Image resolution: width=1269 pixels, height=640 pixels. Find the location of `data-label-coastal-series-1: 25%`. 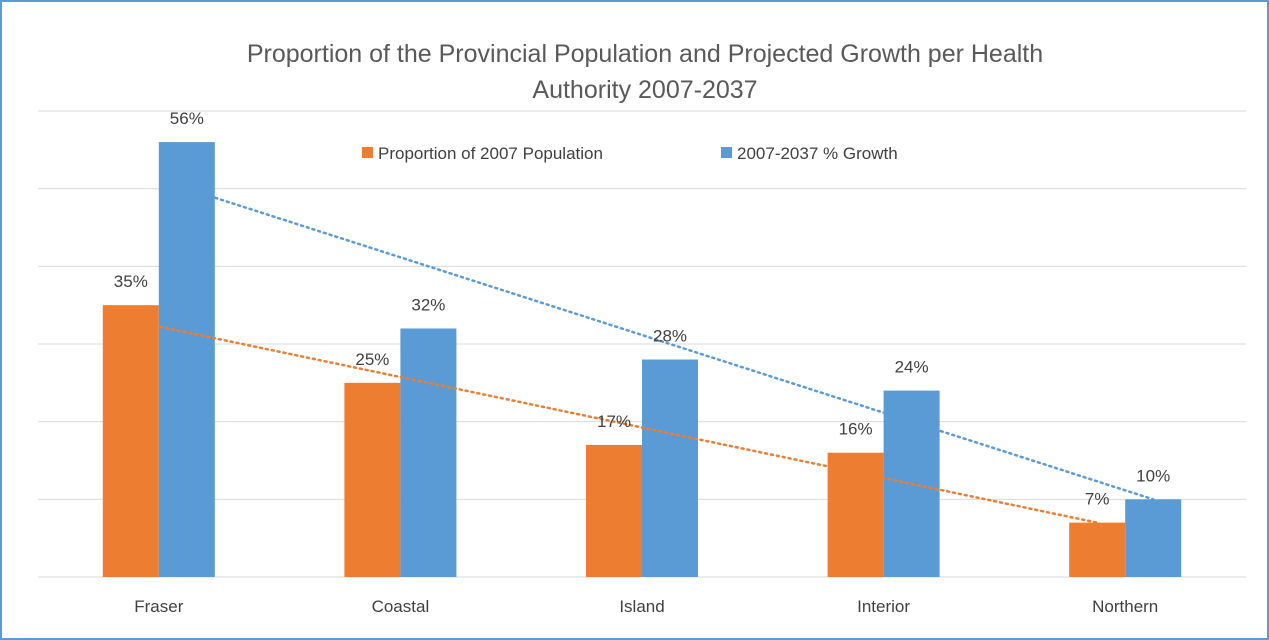

data-label-coastal-series-1: 25% is located at coordinates (372, 359).